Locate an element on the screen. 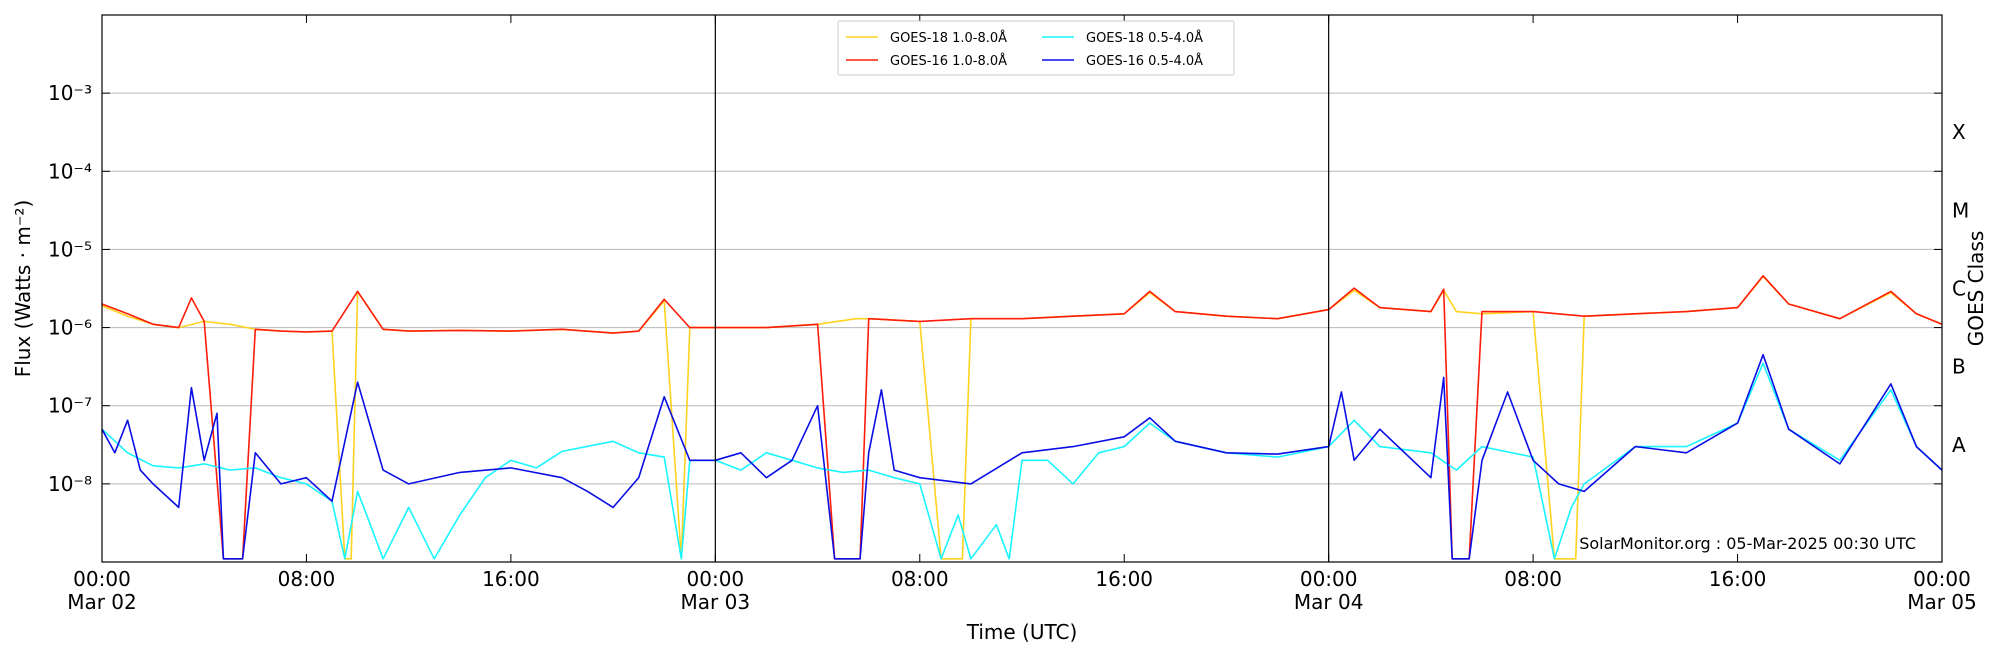 The height and width of the screenshot is (650, 2000). y-tick-label: 10⁻⁵ is located at coordinates (70, 249).